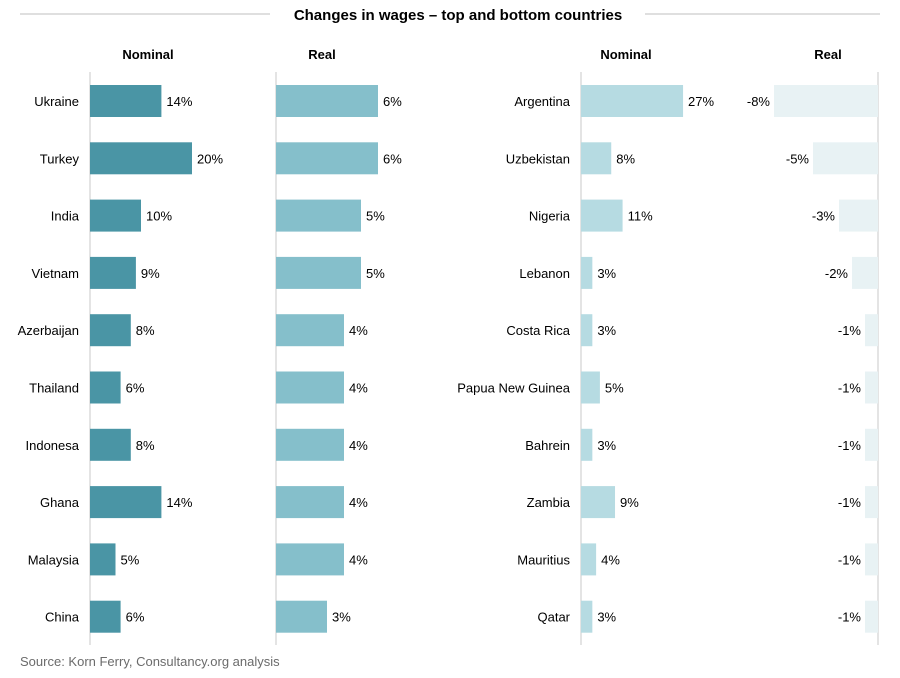  What do you see at coordinates (542, 101) in the screenshot?
I see `country-label: Argentina` at bounding box center [542, 101].